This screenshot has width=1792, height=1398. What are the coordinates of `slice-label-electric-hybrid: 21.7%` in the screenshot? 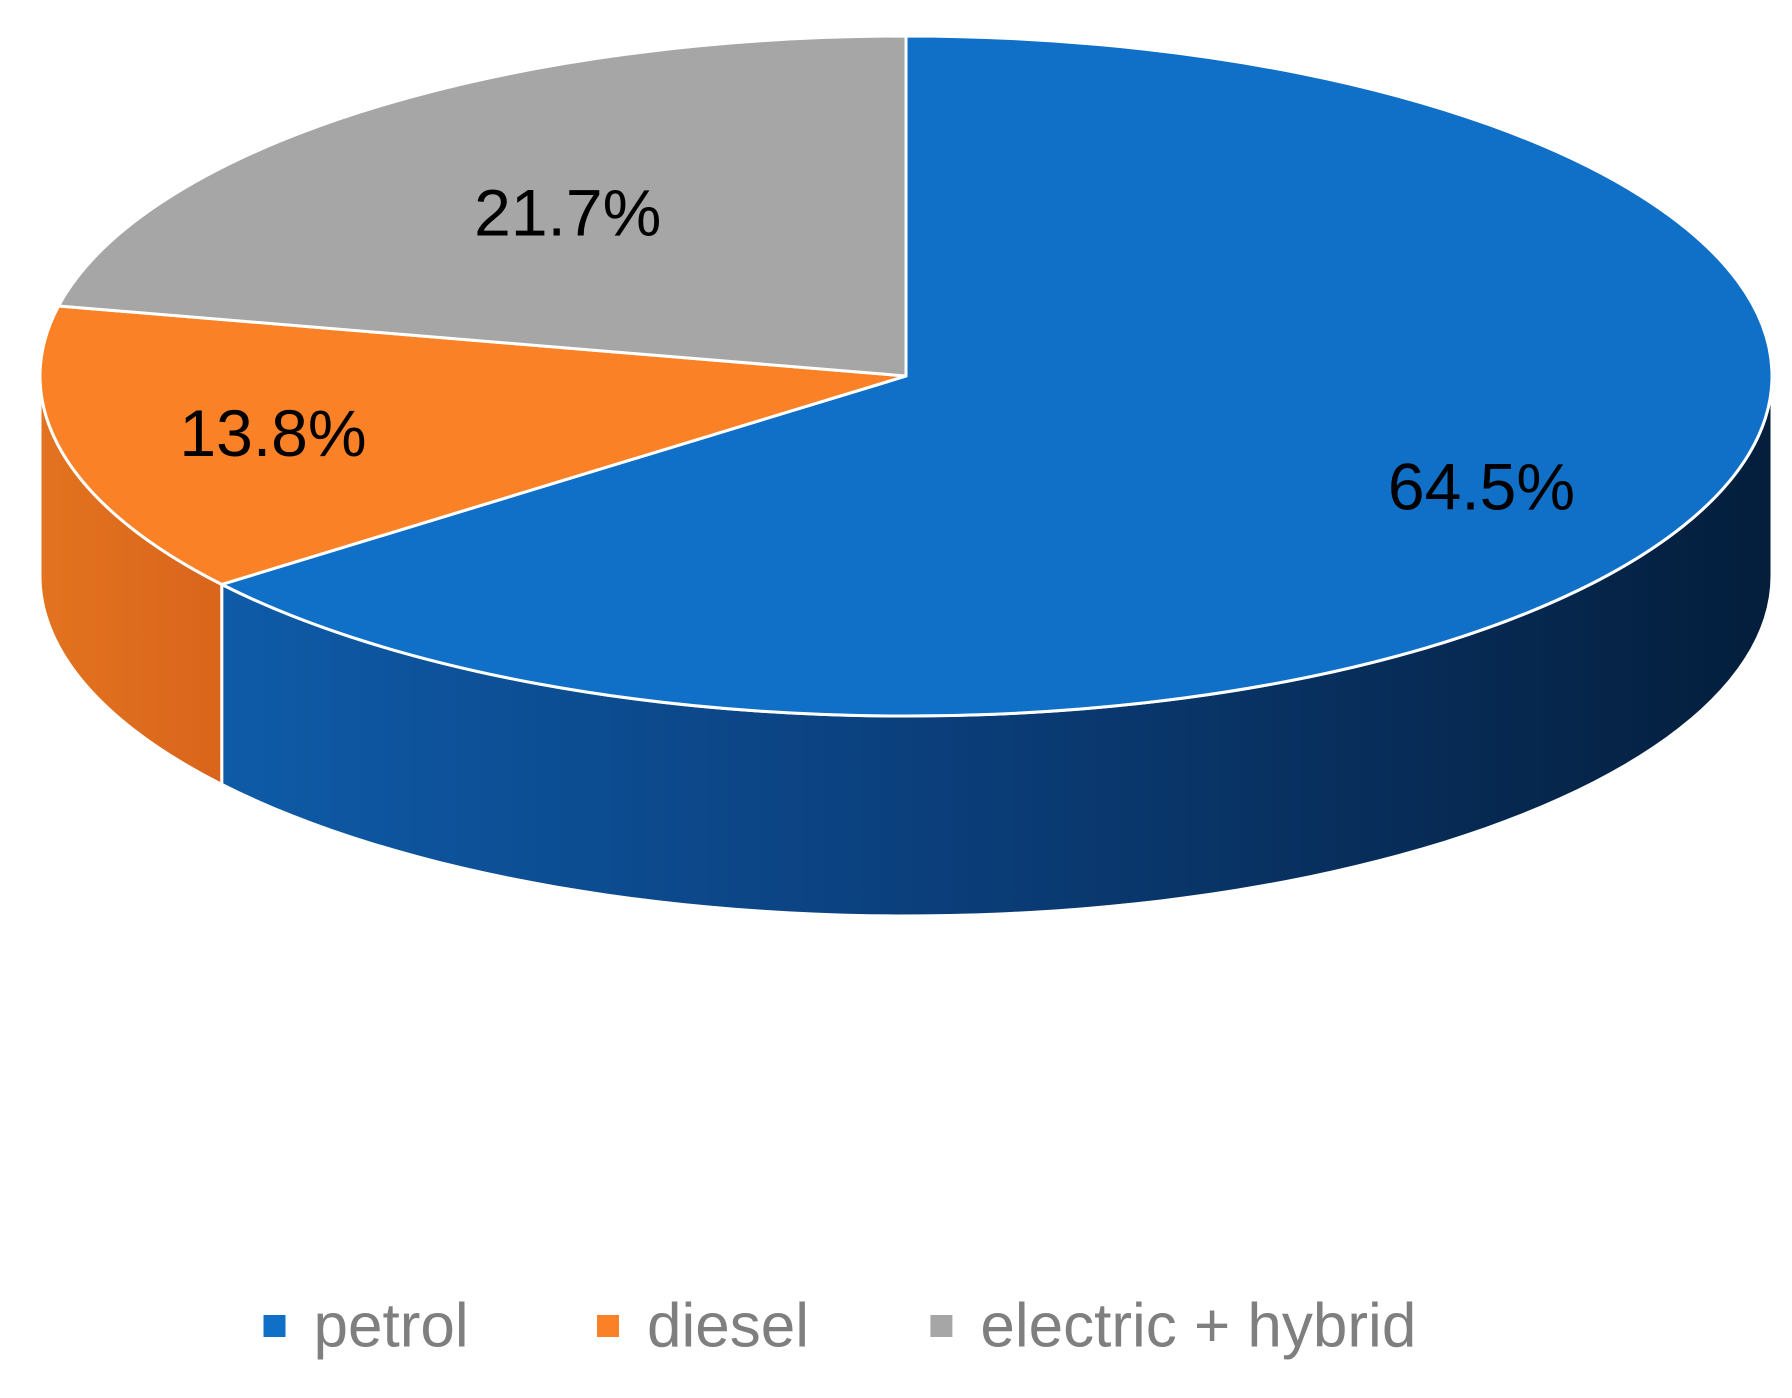 It's located at (567, 212).